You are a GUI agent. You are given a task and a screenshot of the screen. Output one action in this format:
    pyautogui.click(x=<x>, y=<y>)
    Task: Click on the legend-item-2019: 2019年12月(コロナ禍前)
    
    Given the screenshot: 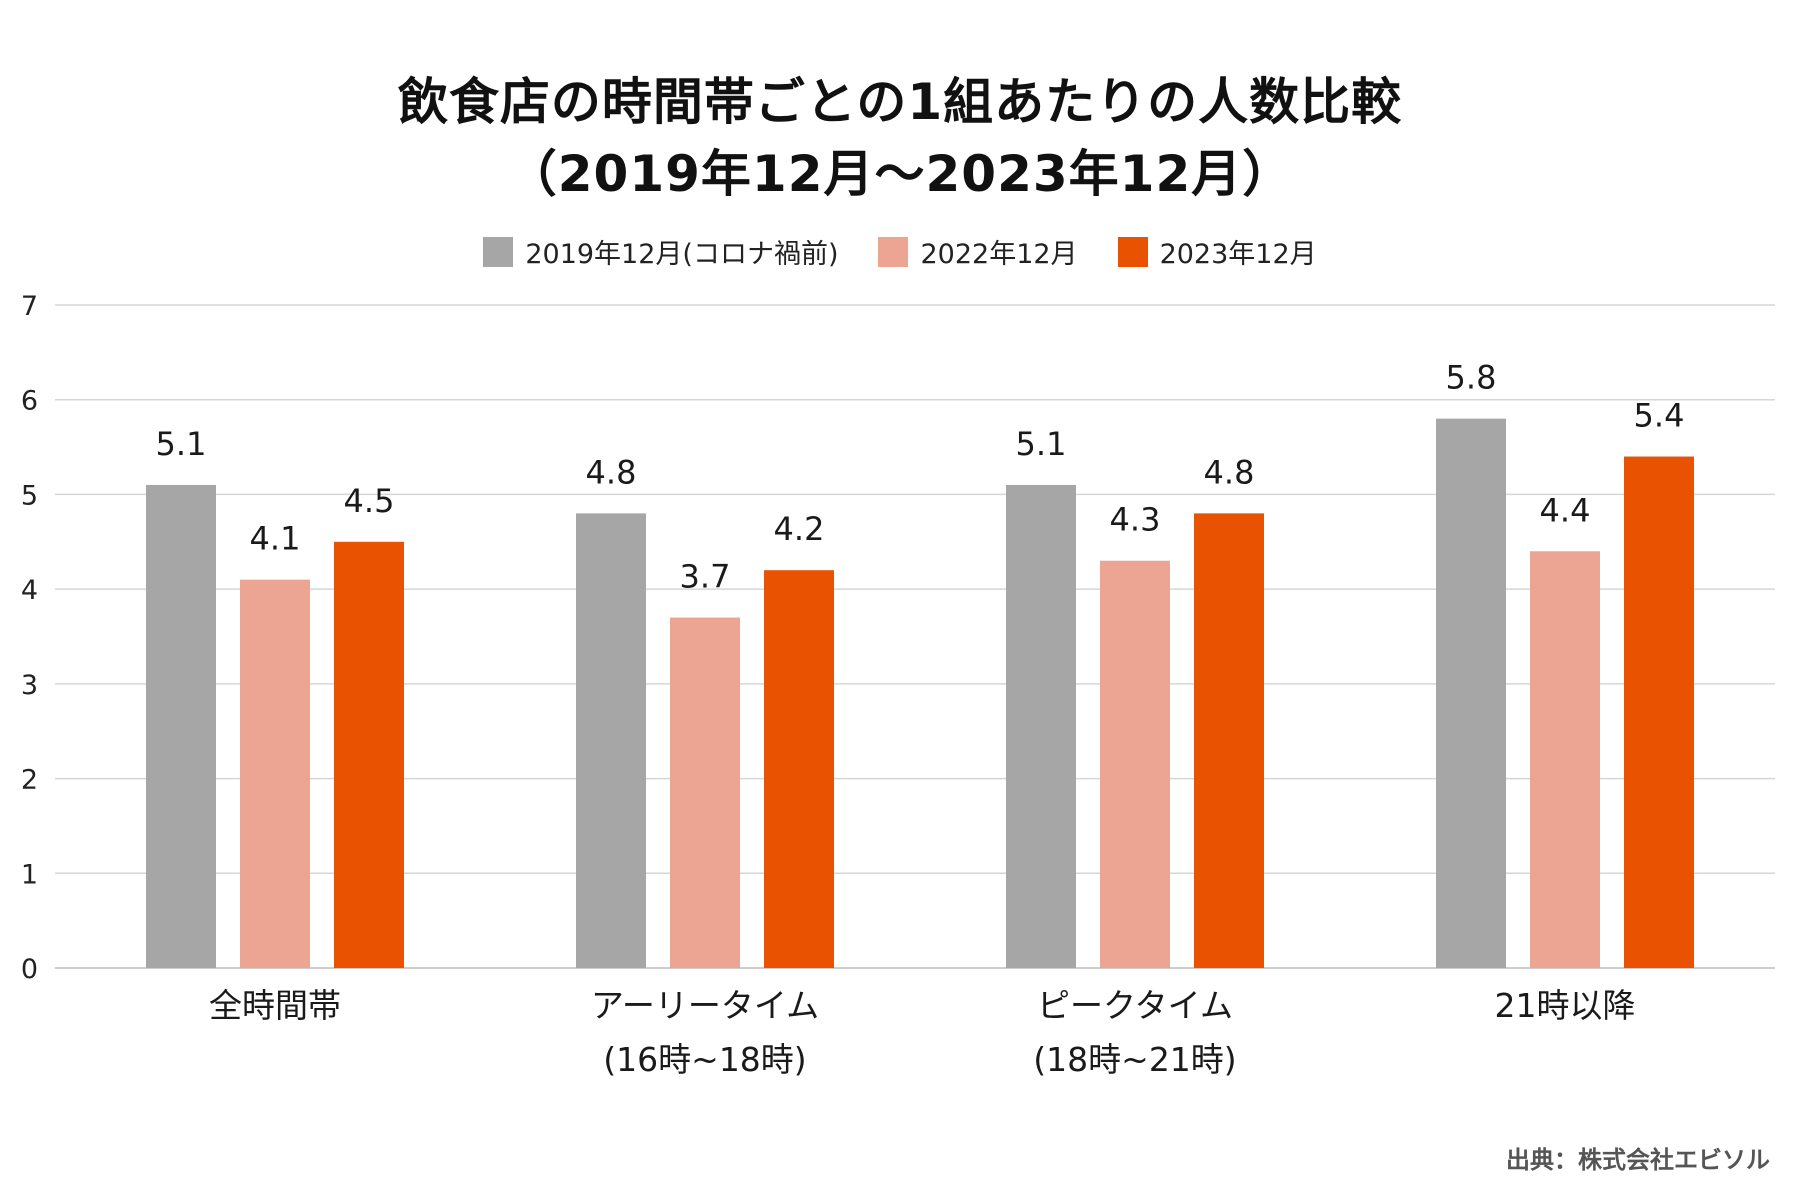 What is the action you would take?
    pyautogui.click(x=660, y=251)
    